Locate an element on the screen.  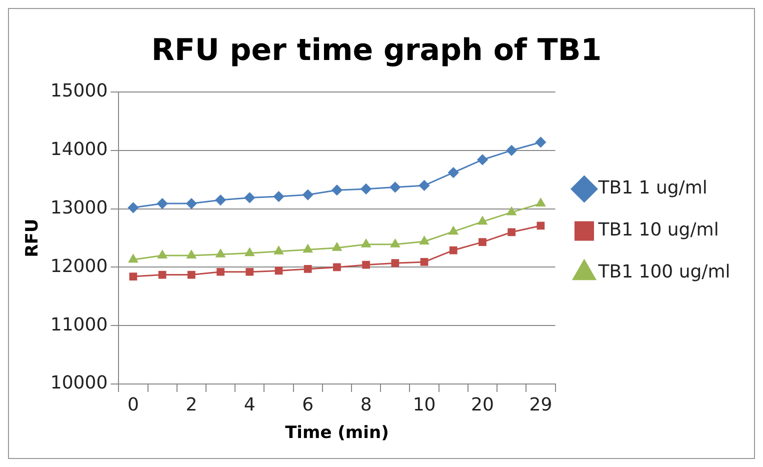
y-tick-label: 15000 is located at coordinates (79, 91).